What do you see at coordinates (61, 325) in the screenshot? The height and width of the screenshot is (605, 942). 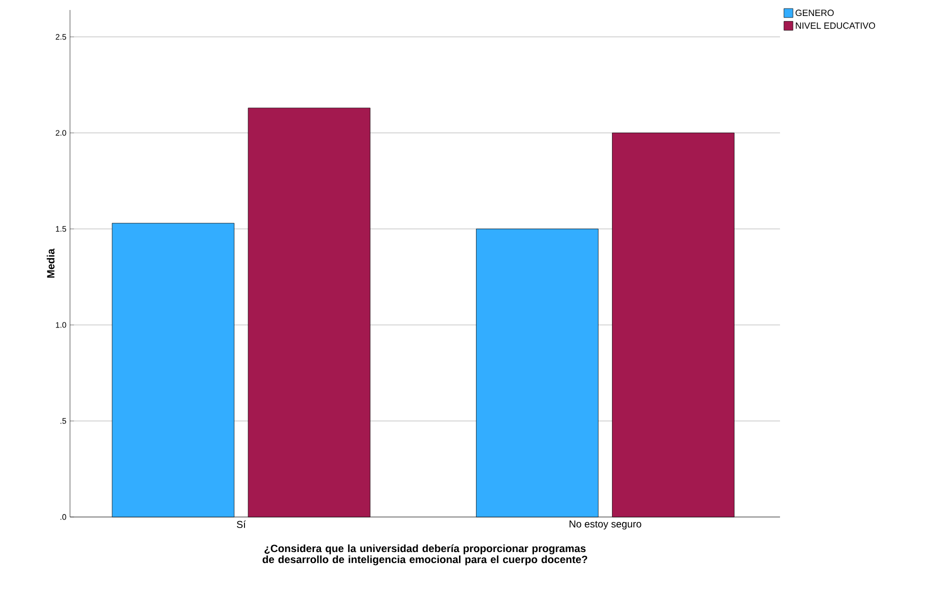 I see `y-tick-label: 1.0` at bounding box center [61, 325].